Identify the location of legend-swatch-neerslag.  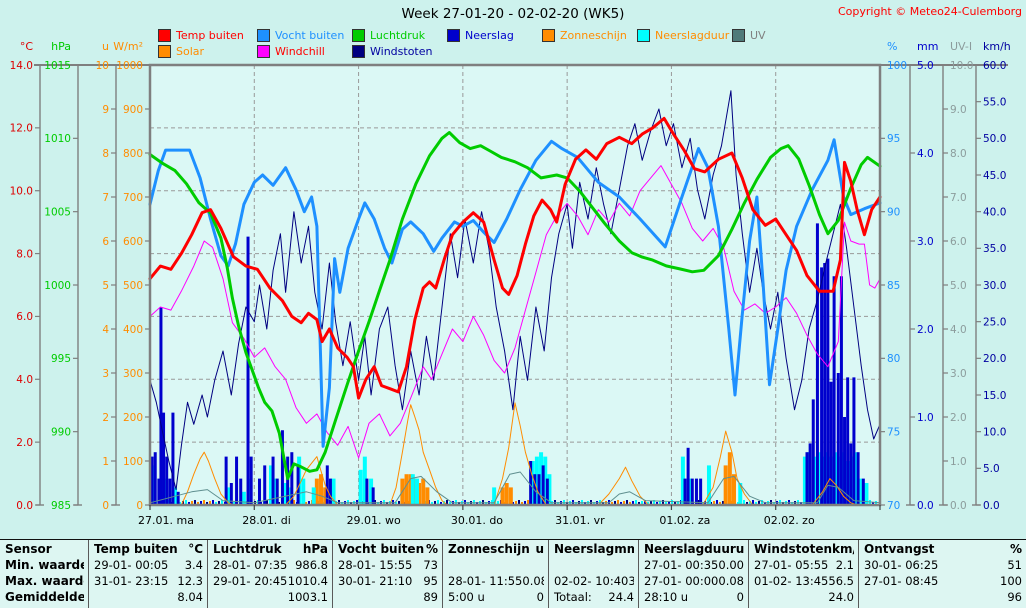
(453, 35).